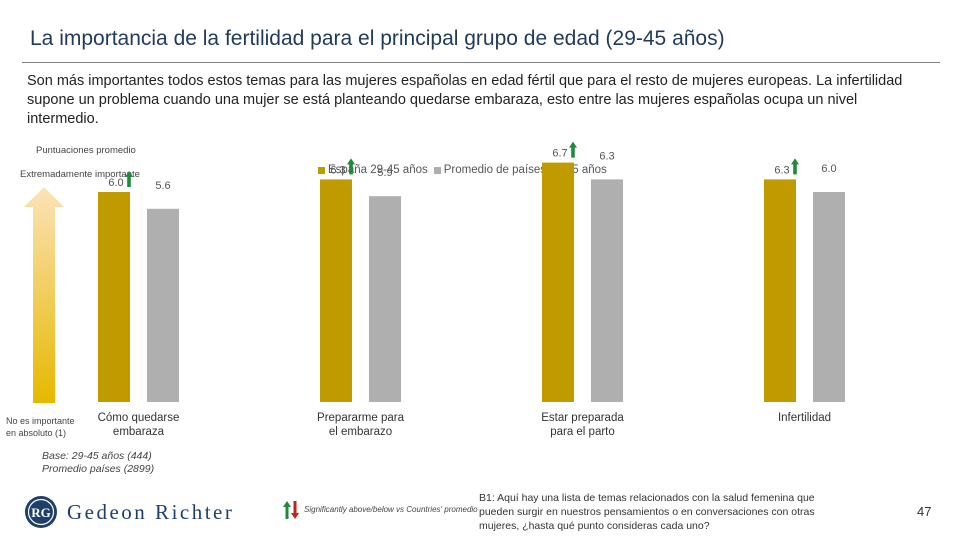  What do you see at coordinates (97, 456) in the screenshot?
I see `base-line-1: Base: 29-45 años (444)` at bounding box center [97, 456].